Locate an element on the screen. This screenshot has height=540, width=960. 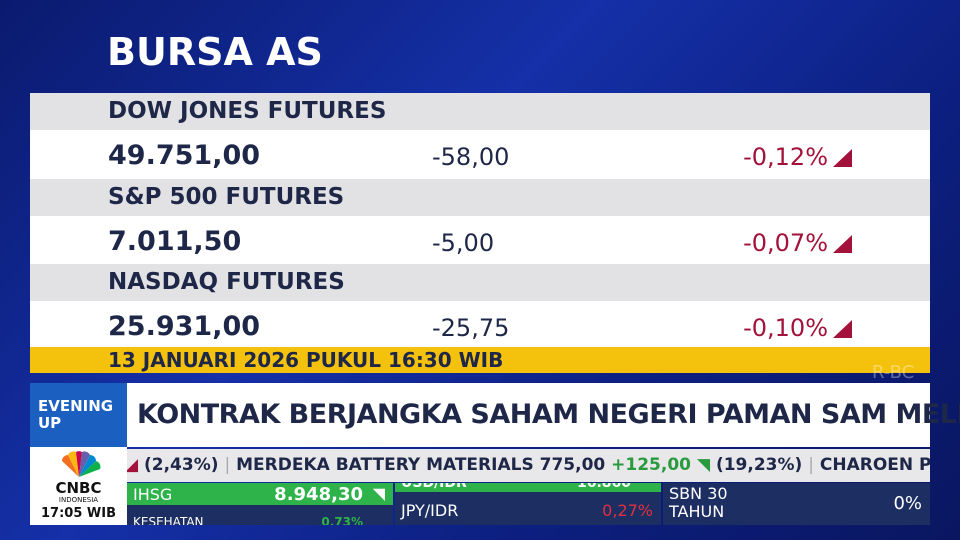
clock: 17:05 WIB is located at coordinates (78, 513).